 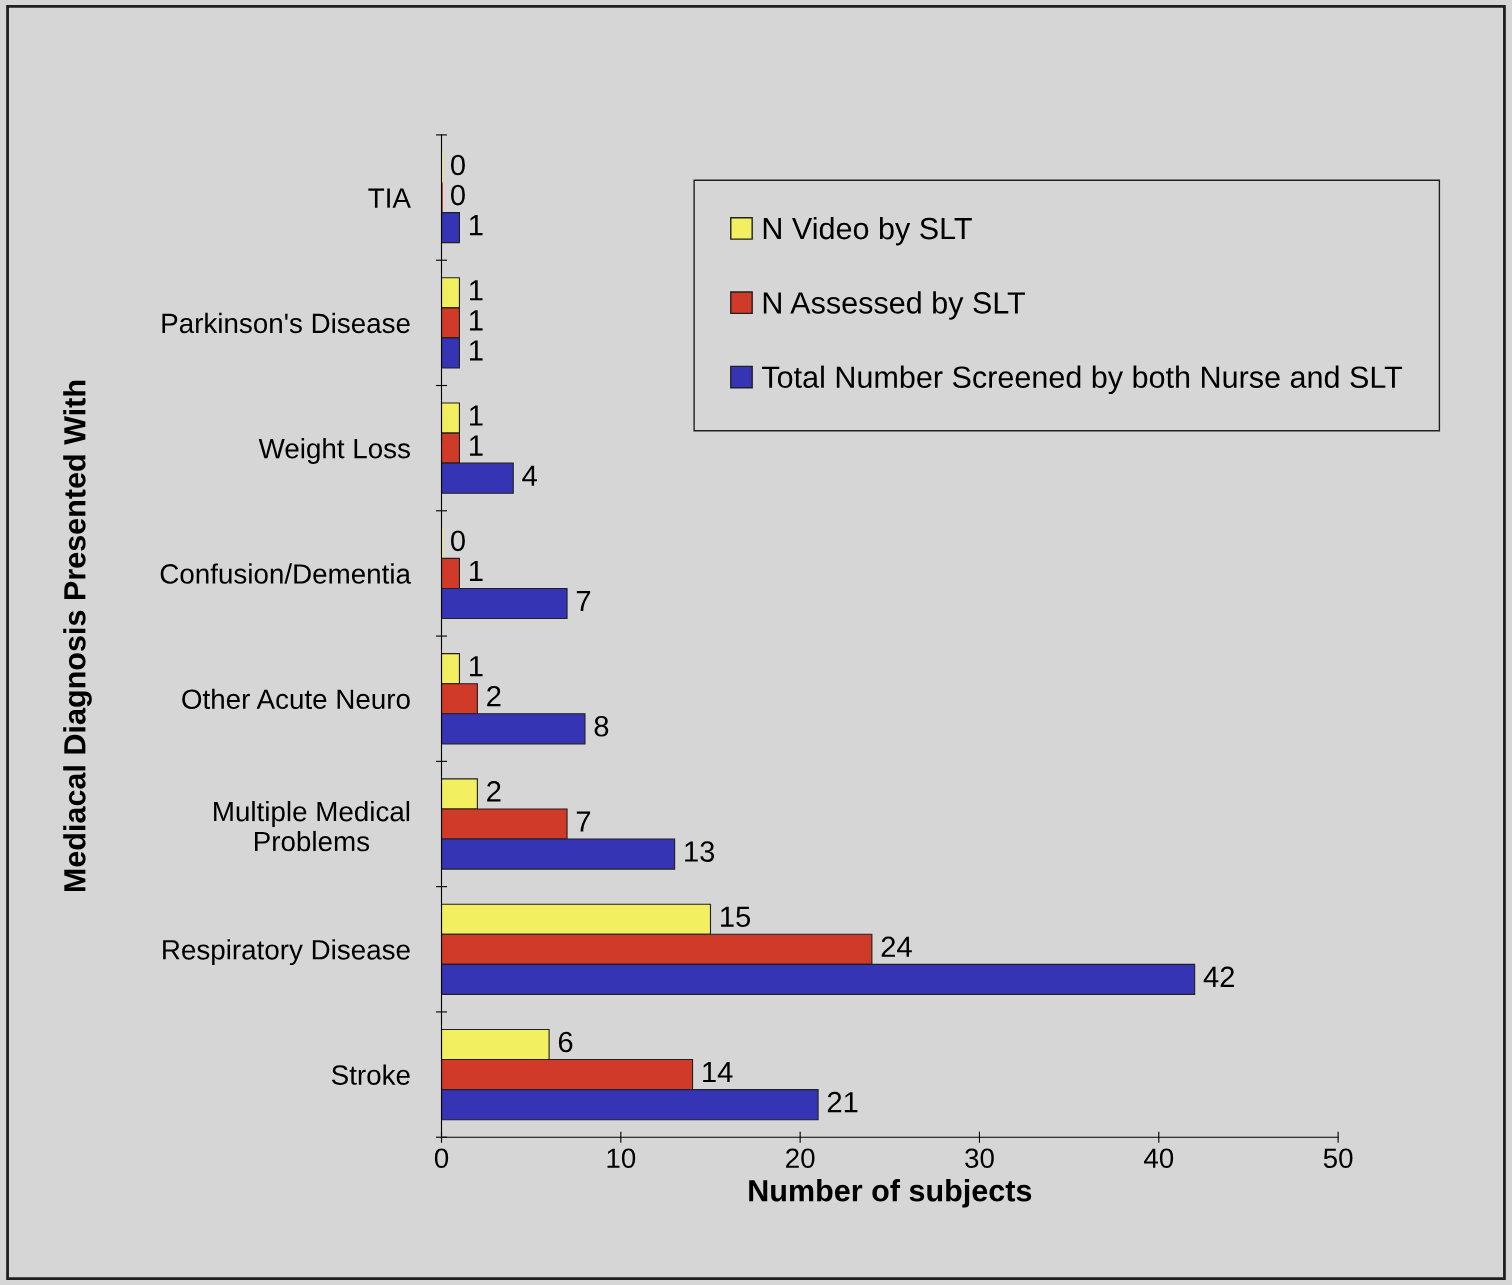 I want to click on legend-label: Total Number Screened by both Nurse and SLT, so click(x=1082, y=380).